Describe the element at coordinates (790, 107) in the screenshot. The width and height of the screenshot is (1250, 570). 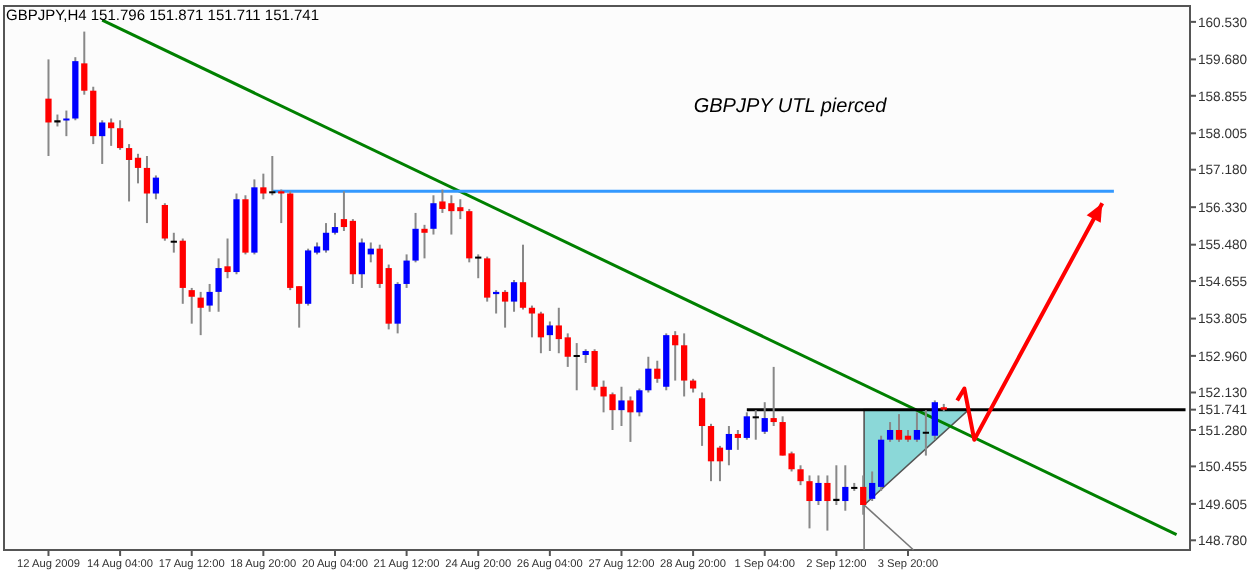
I see `annotation: GBPJPY UTL pierced` at that location.